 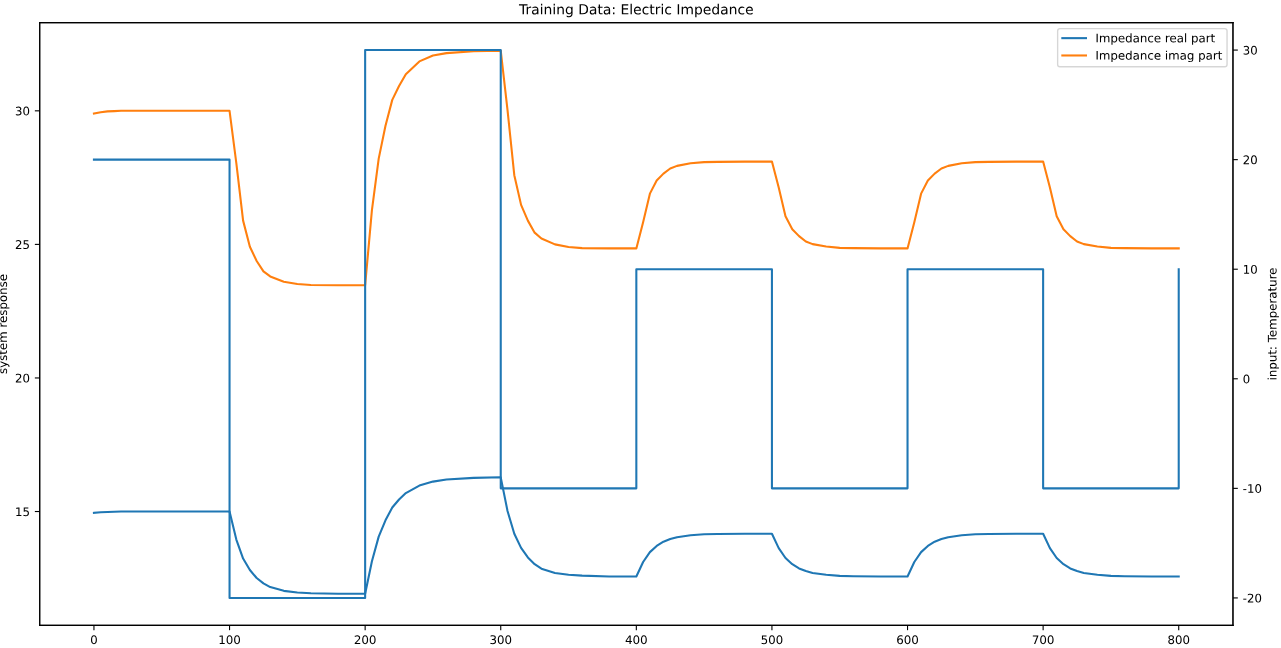 What do you see at coordinates (230, 640) in the screenshot?
I see `x-tick-label: 100` at bounding box center [230, 640].